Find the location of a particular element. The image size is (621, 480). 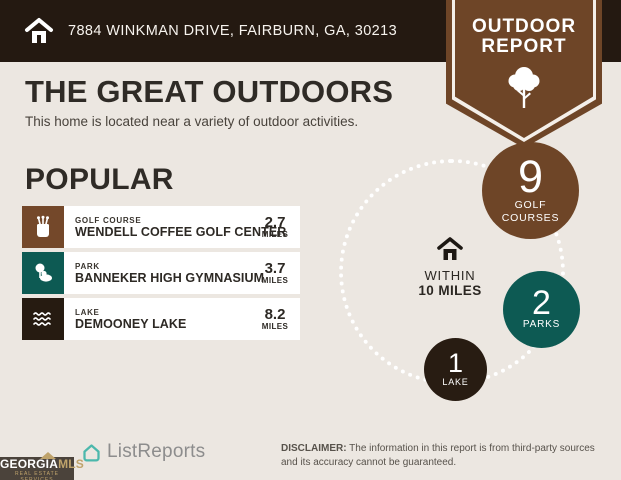

property-address: 7884 WINKMAN DRIVE, FAIRBURN, GA, 30213 is located at coordinates (233, 31).